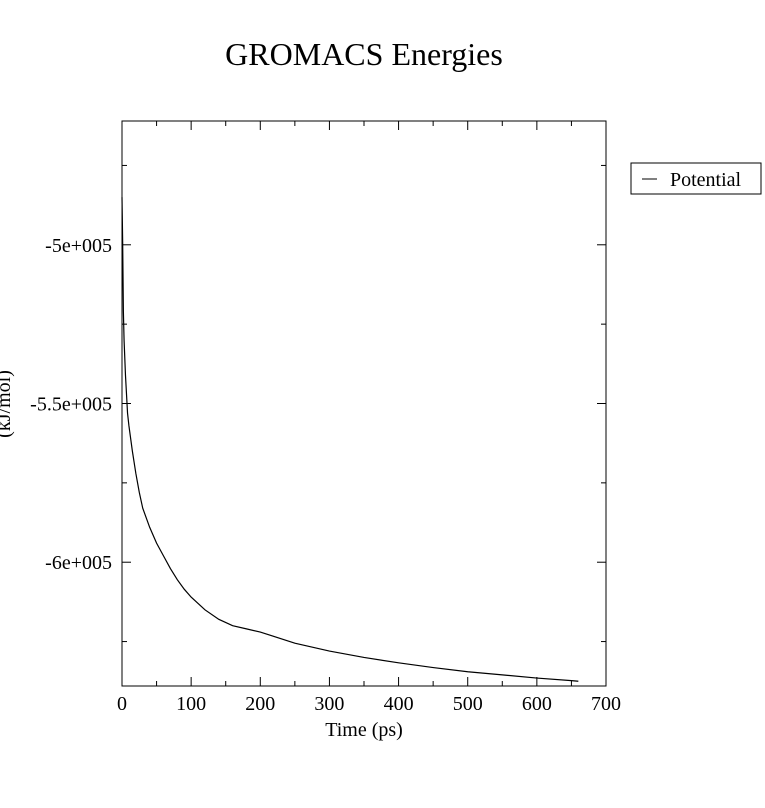  Describe the element at coordinates (329, 704) in the screenshot. I see `x-tick-label: 300` at that location.